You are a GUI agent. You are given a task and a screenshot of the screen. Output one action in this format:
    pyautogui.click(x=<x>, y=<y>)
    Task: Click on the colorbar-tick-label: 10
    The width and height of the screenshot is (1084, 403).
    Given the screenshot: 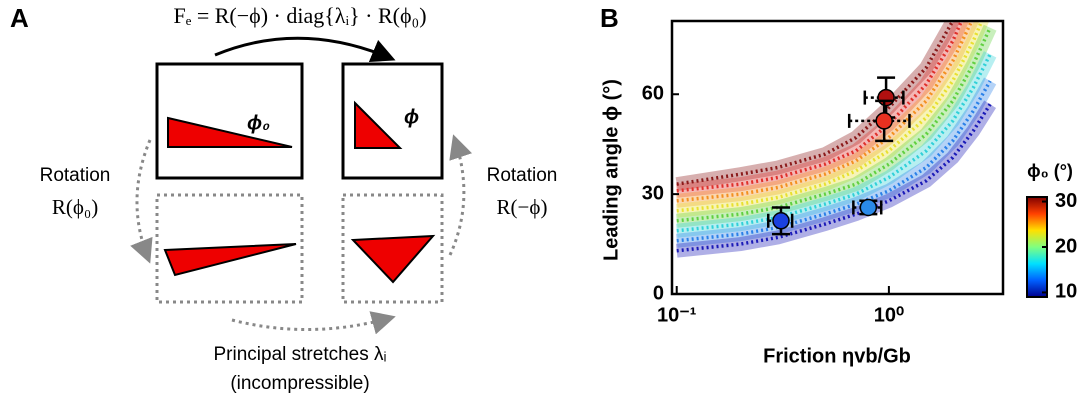 What is the action you would take?
    pyautogui.click(x=1066, y=292)
    